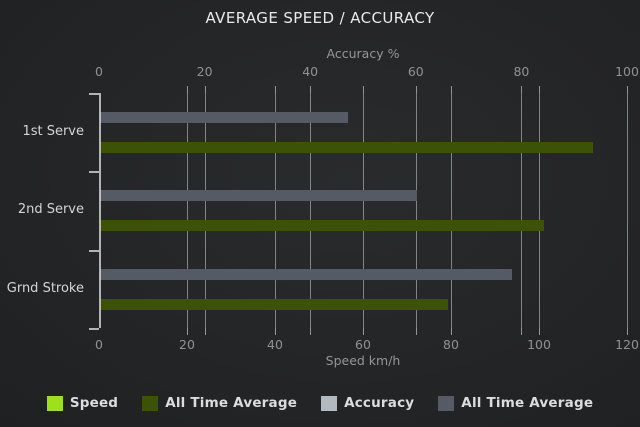 This screenshot has height=427, width=640. I want to click on legend-swatch-accuracy-all-time-average, so click(446, 403).